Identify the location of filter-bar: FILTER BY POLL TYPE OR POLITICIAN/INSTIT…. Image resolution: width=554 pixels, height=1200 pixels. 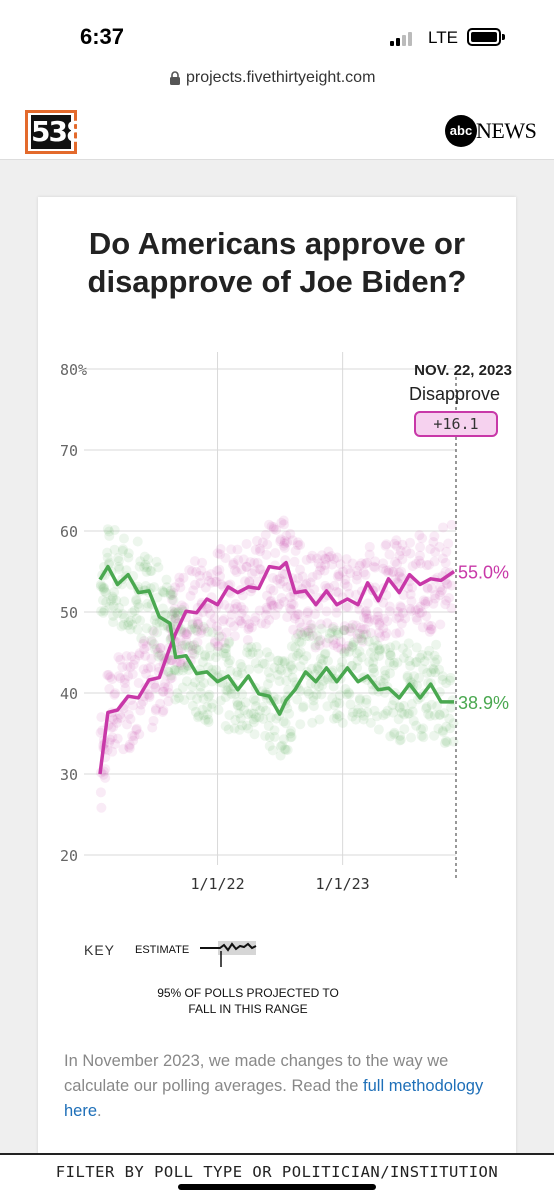
(277, 1176).